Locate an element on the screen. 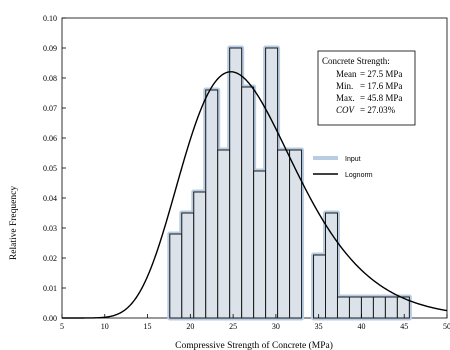 Image resolution: width=450 pixels, height=350 pixels. legend-lognorm-label: Lognorm is located at coordinates (359, 175).